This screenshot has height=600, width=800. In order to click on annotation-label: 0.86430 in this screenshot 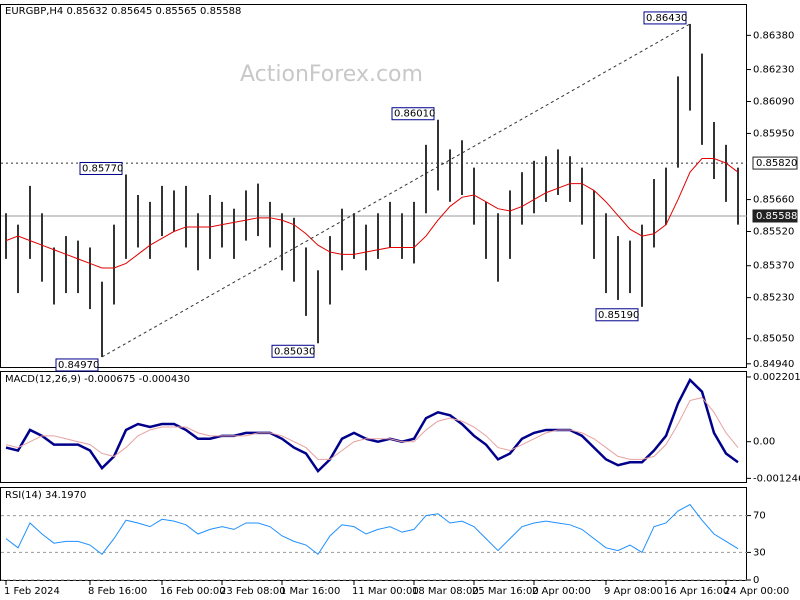, I will do `click(666, 18)`.